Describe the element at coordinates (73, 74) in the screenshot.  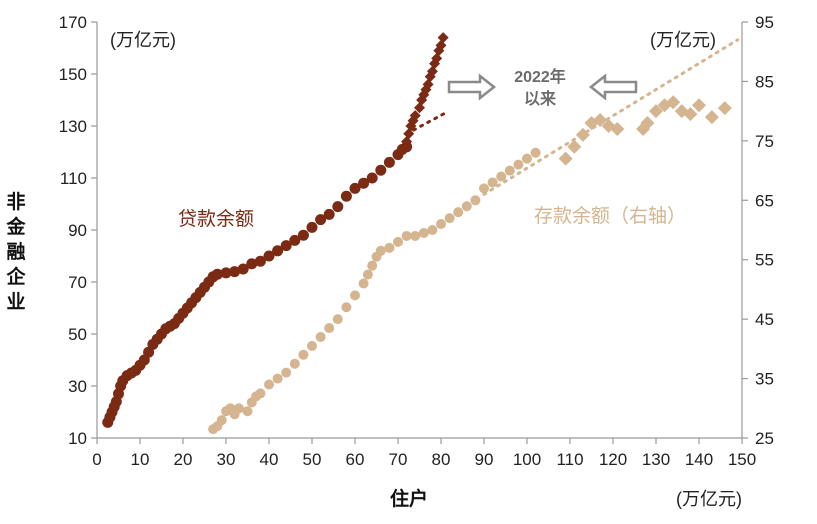
I see `y-left-tick-label: 150` at that location.